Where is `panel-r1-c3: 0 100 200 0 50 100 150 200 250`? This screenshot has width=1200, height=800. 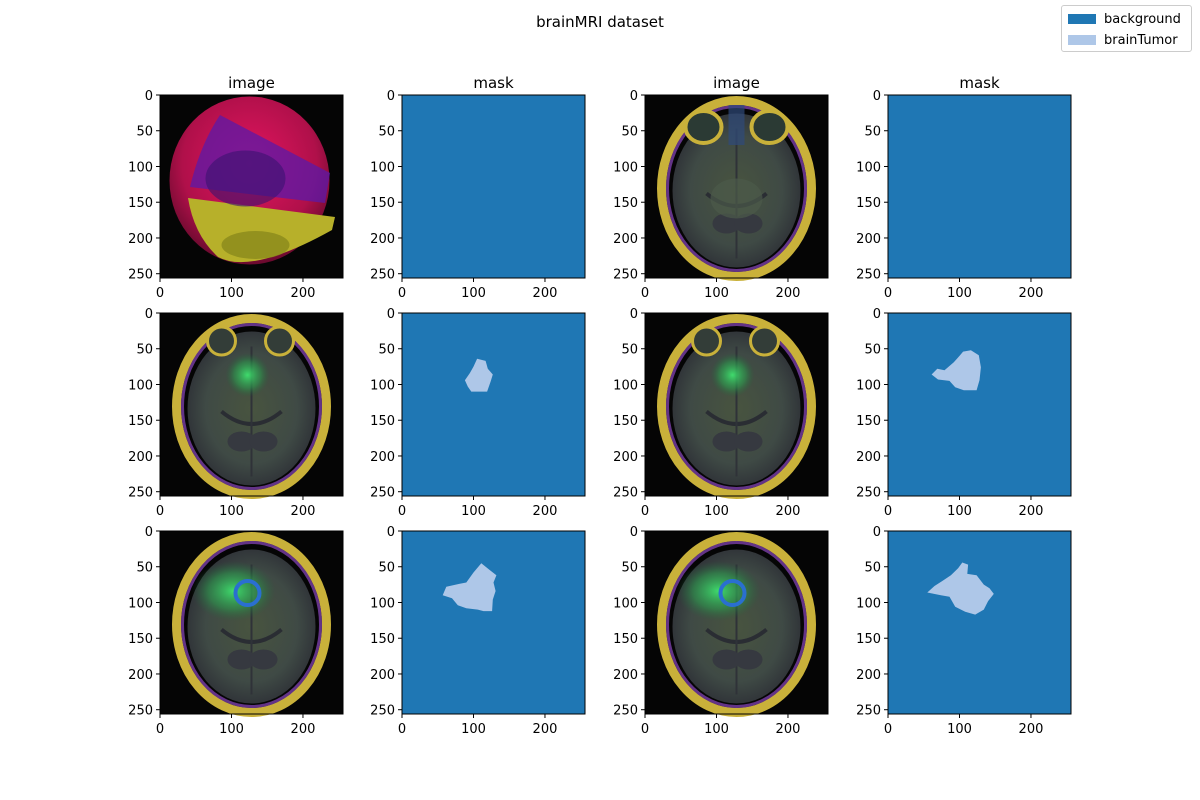 panel-r1-c3: 0 100 200 0 50 100 150 200 250 is located at coordinates (964, 413).